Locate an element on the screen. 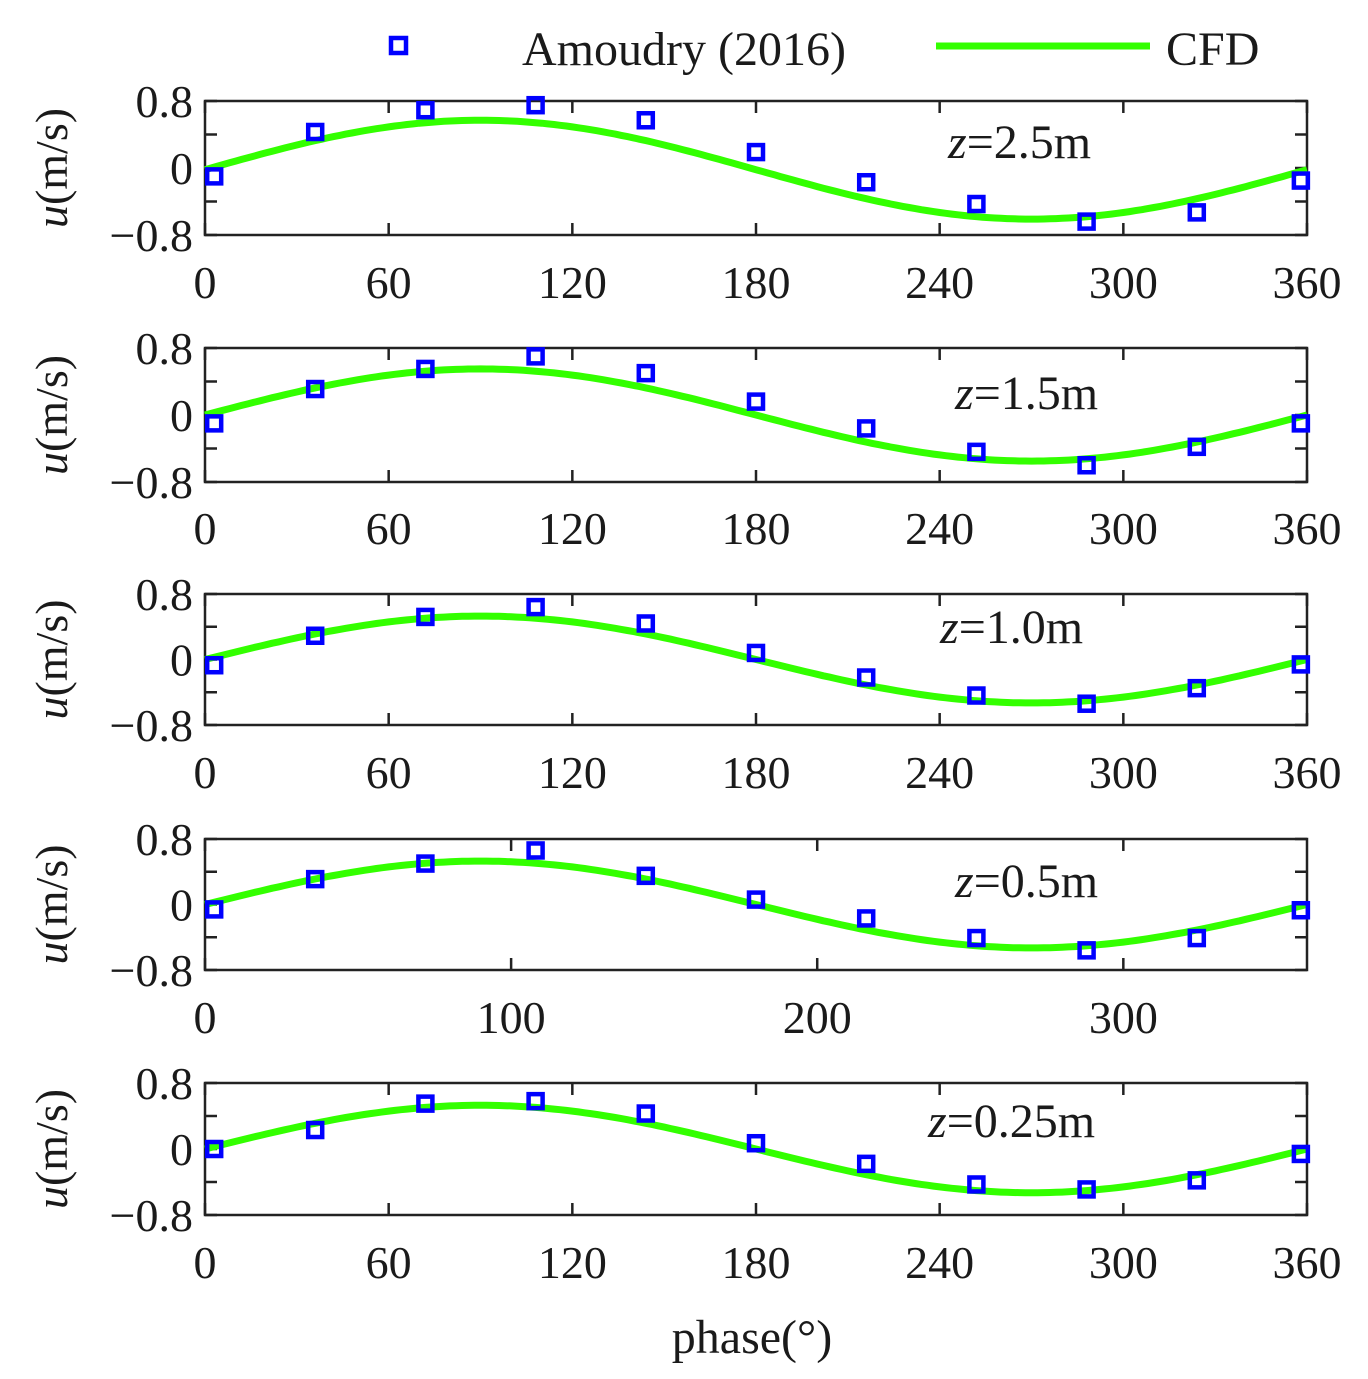 The width and height of the screenshot is (1368, 1379). x-tick-label: 100 is located at coordinates (511, 1017).